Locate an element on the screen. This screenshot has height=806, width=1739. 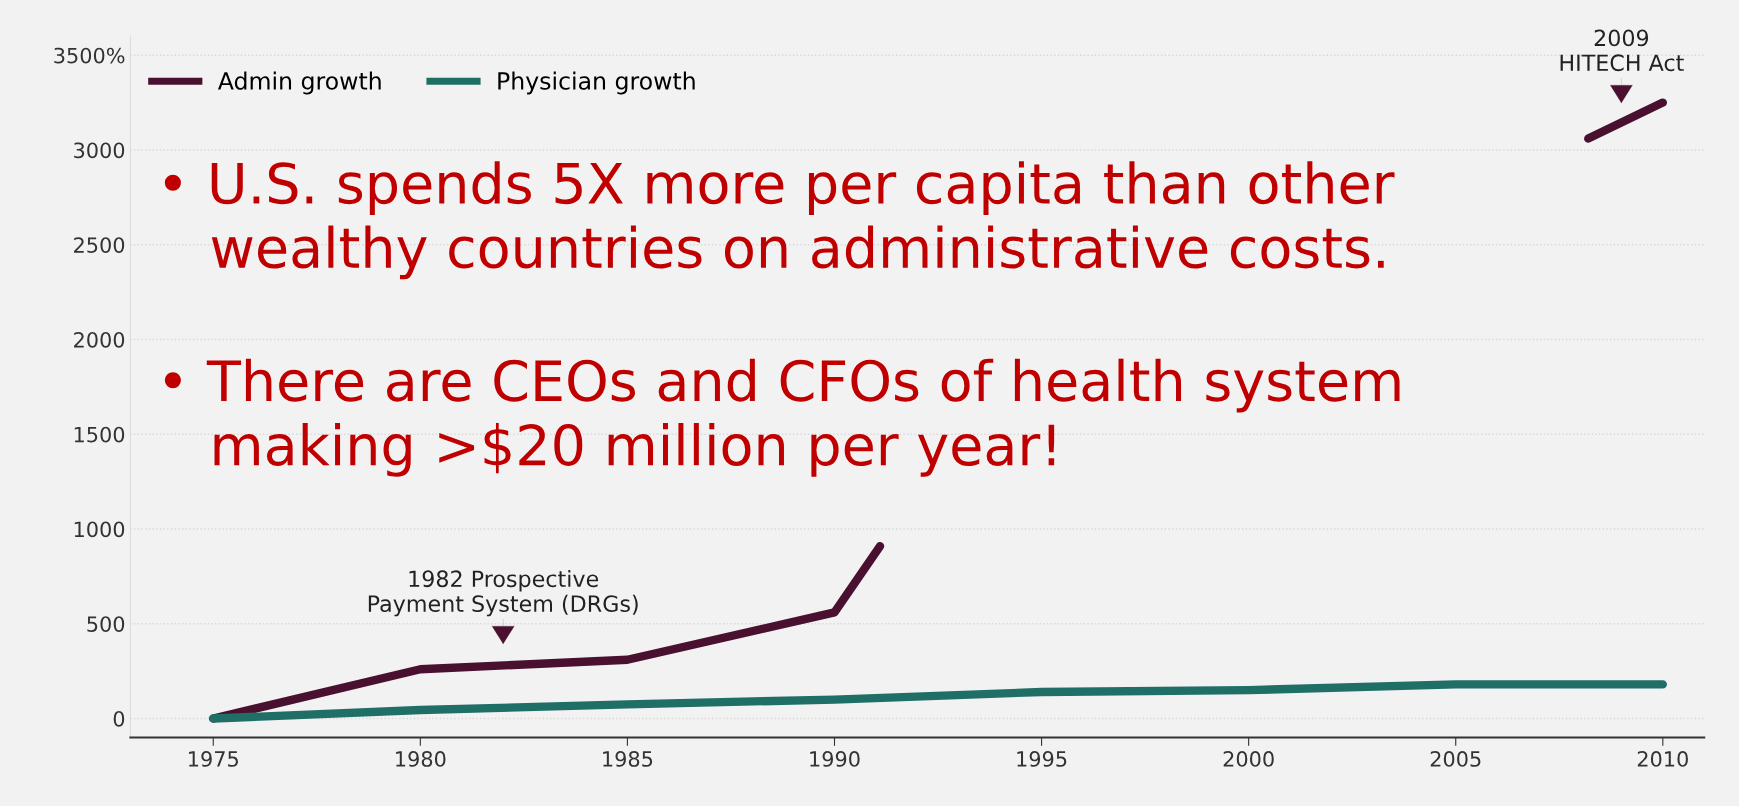
y-tick-label: 0 is located at coordinates (119, 718).